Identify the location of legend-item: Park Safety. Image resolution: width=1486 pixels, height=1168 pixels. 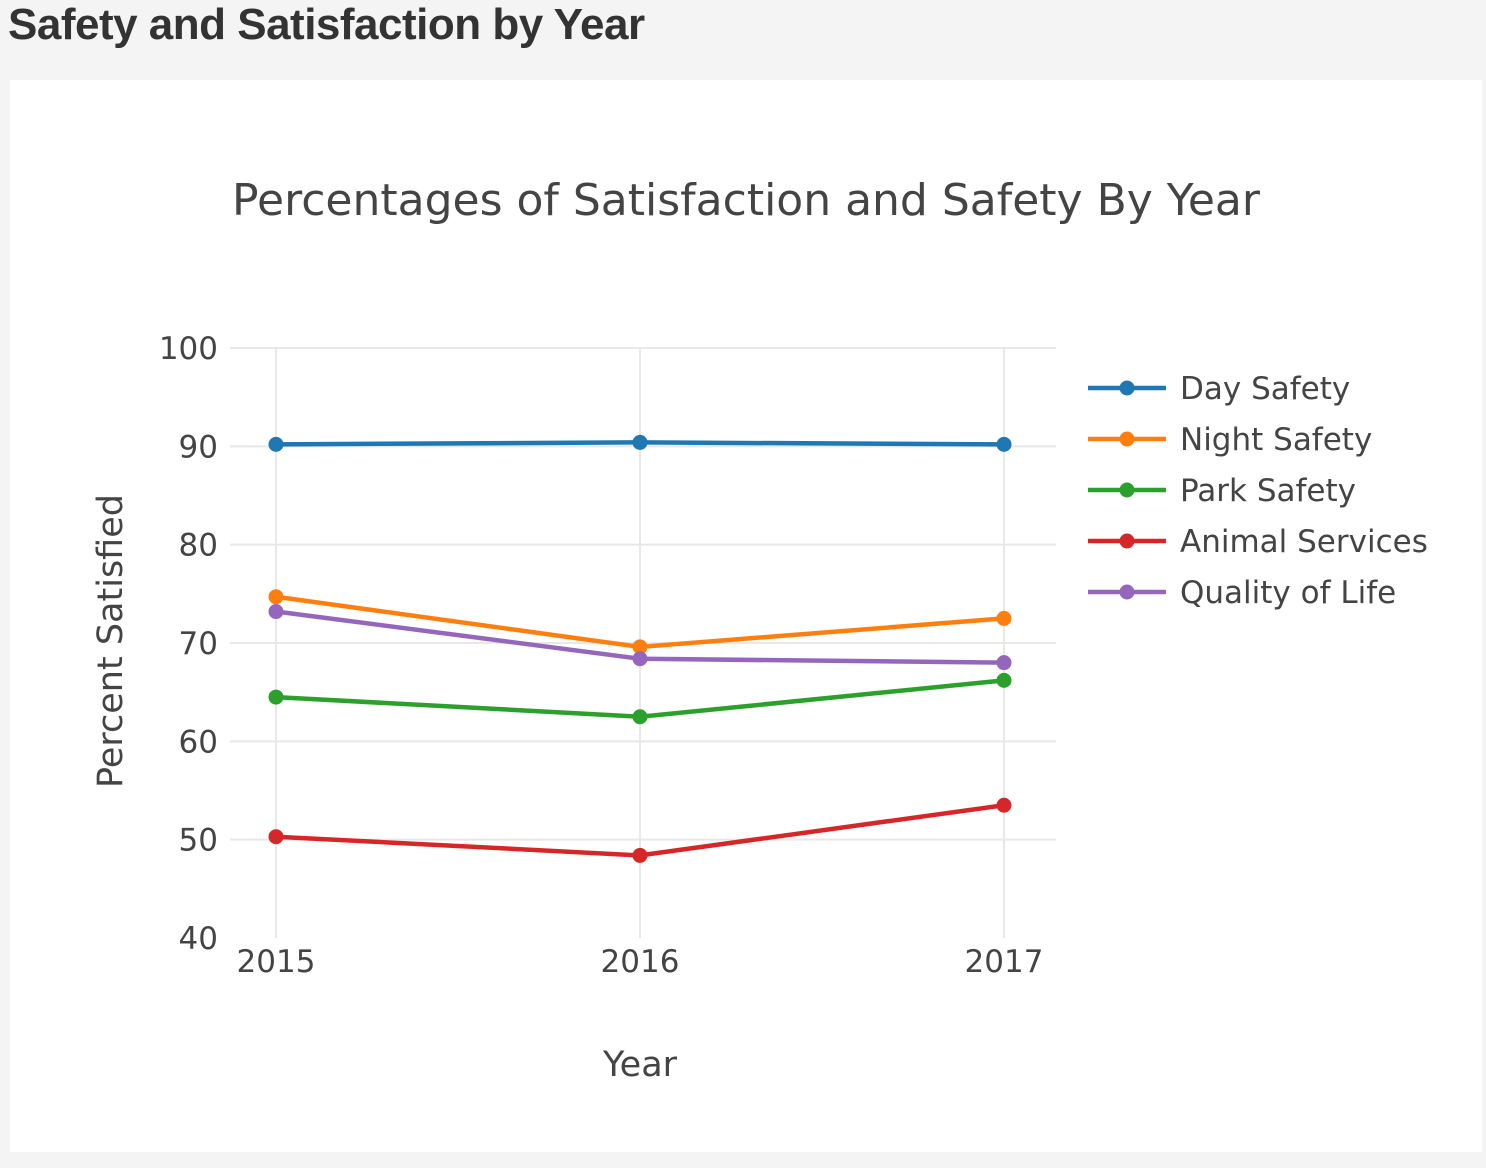
(1222, 491).